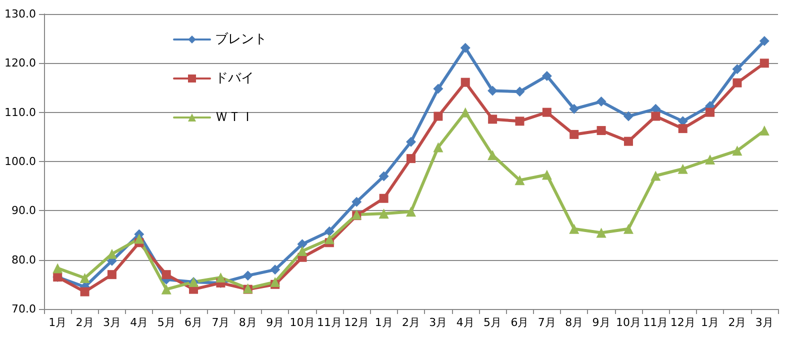  Describe the element at coordinates (20, 161) in the screenshot. I see `y-tick-label: 100.0` at that location.